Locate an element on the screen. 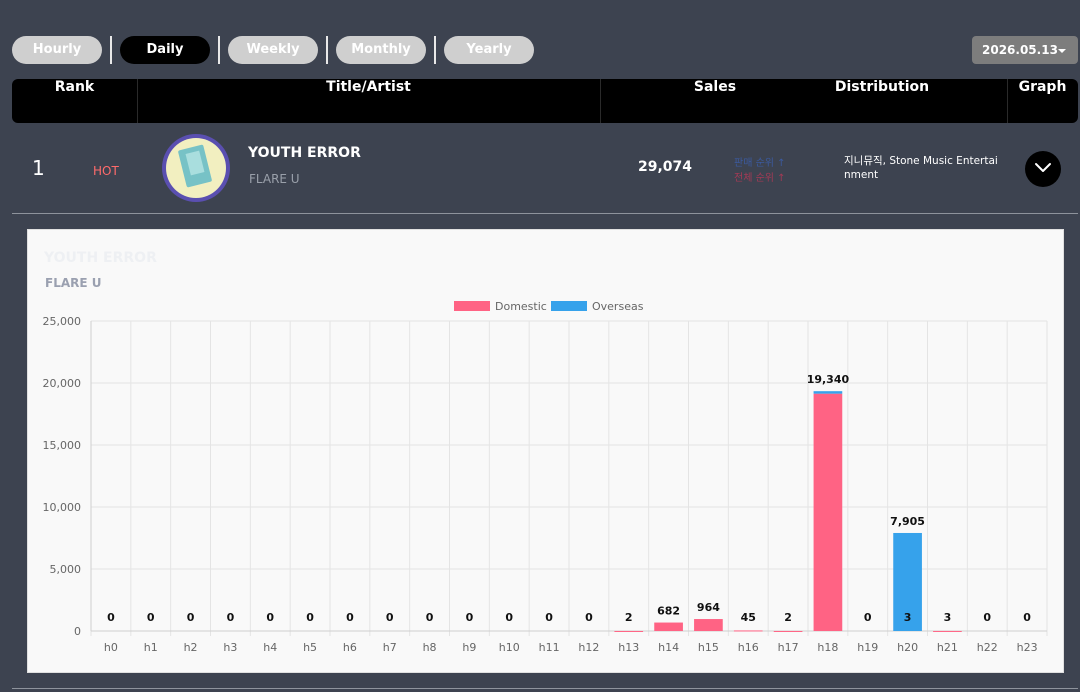 The width and height of the screenshot is (1080, 692). chevron-down-icon is located at coordinates (1043, 167).